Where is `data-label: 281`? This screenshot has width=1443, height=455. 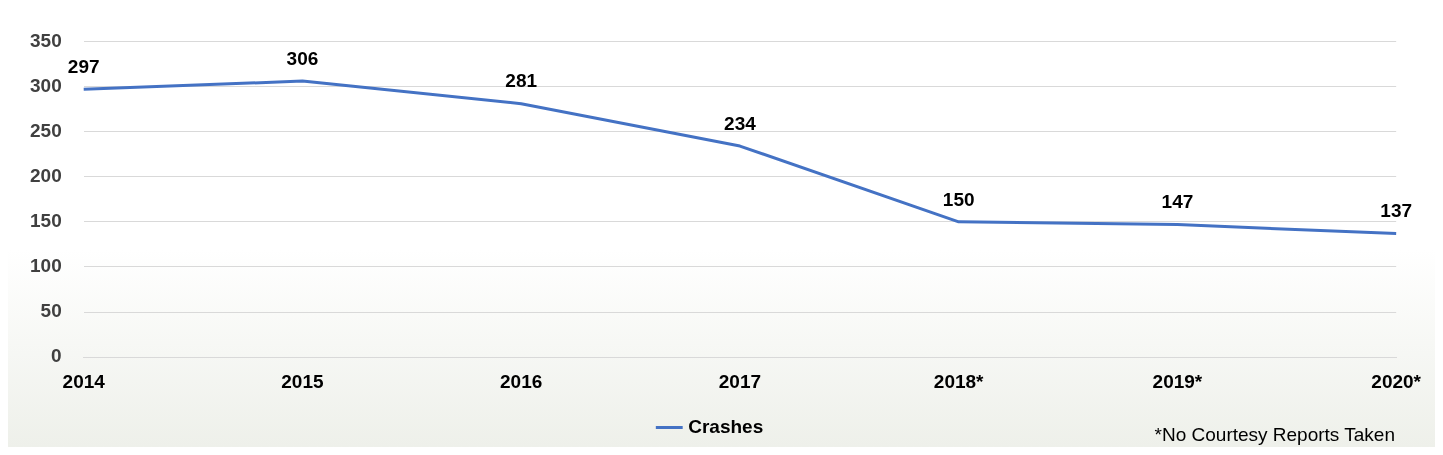
data-label: 281 is located at coordinates (521, 81).